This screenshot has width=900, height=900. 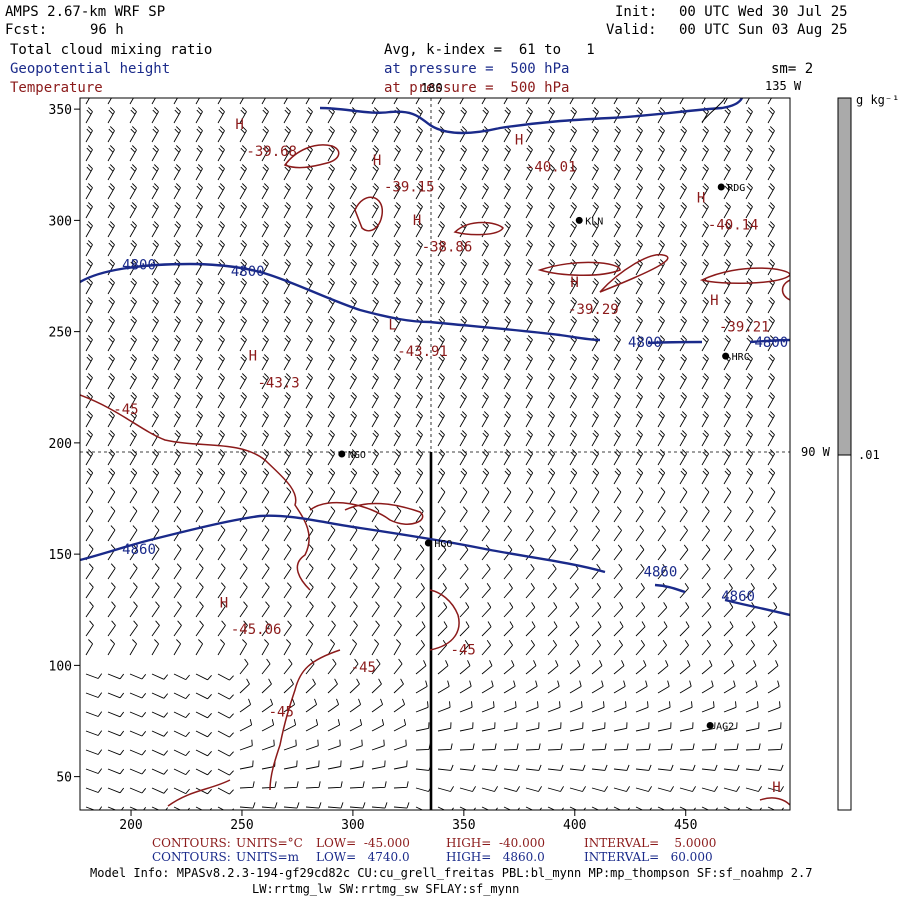 What do you see at coordinates (363, 843) in the screenshot?
I see `contours1-low: LOW= -45.000` at bounding box center [363, 843].